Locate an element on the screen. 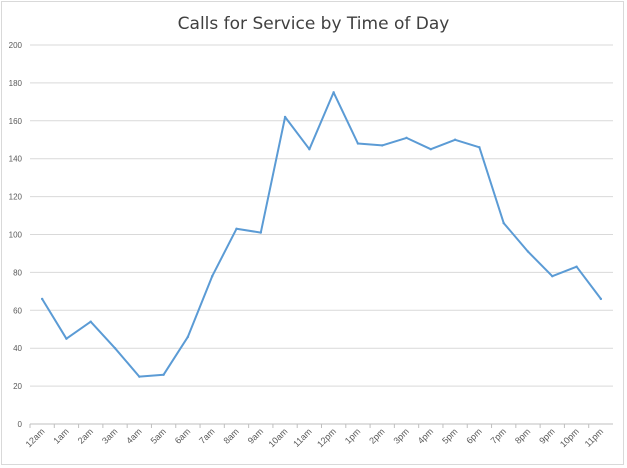 This screenshot has width=627, height=468. data-point-6pm is located at coordinates (479, 147).